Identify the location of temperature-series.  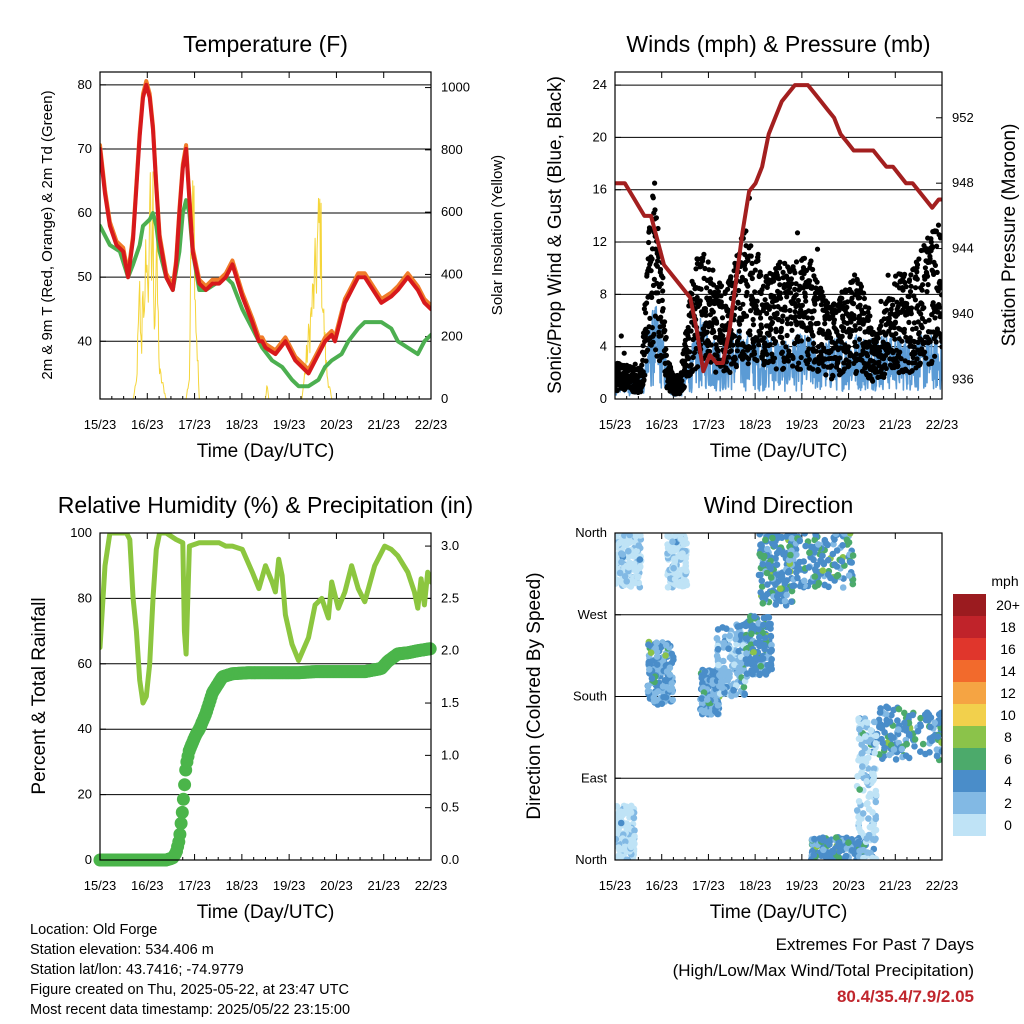
(265, 239).